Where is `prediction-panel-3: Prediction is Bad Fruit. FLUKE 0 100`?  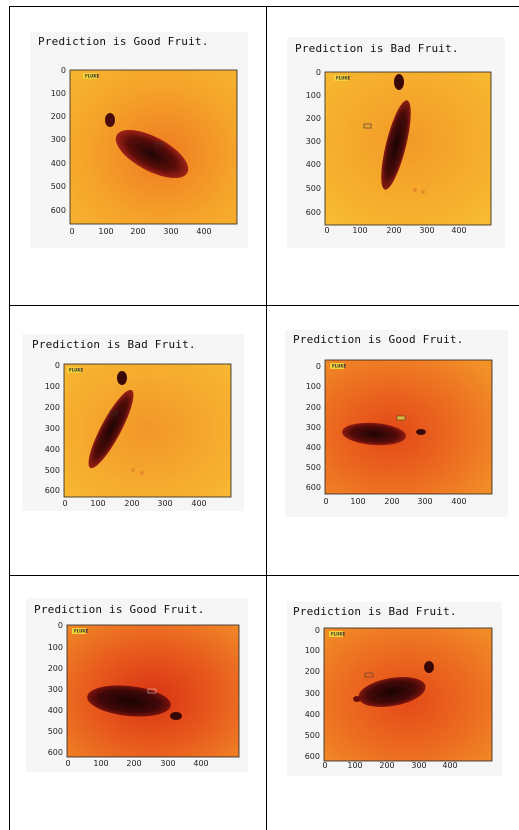
prediction-panel-3: Prediction is Bad Fruit. FLUKE 0 100 is located at coordinates (133, 422).